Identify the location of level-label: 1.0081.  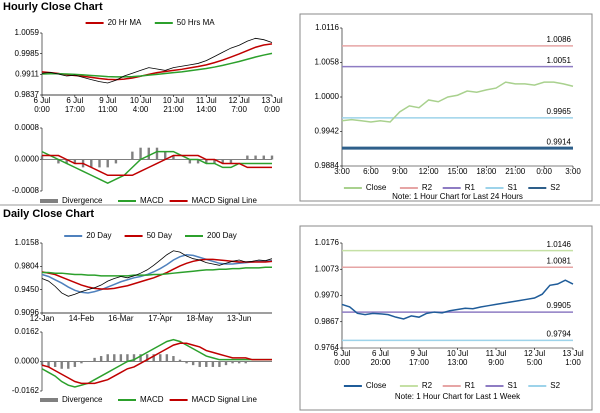
(559, 260).